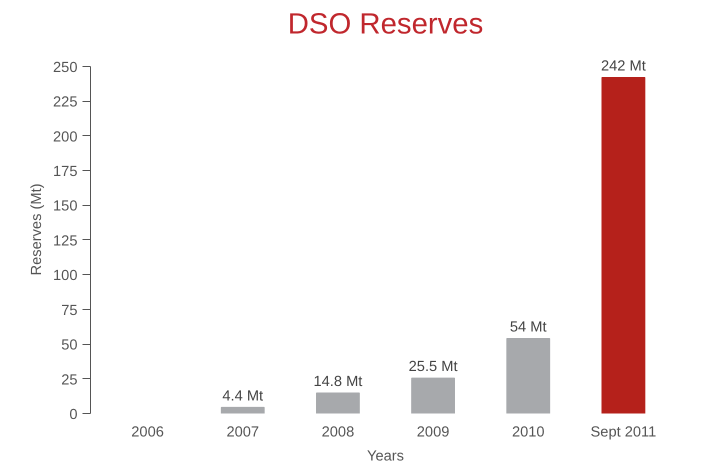  Describe the element at coordinates (147, 432) in the screenshot. I see `x-tick-label: 2006` at that location.